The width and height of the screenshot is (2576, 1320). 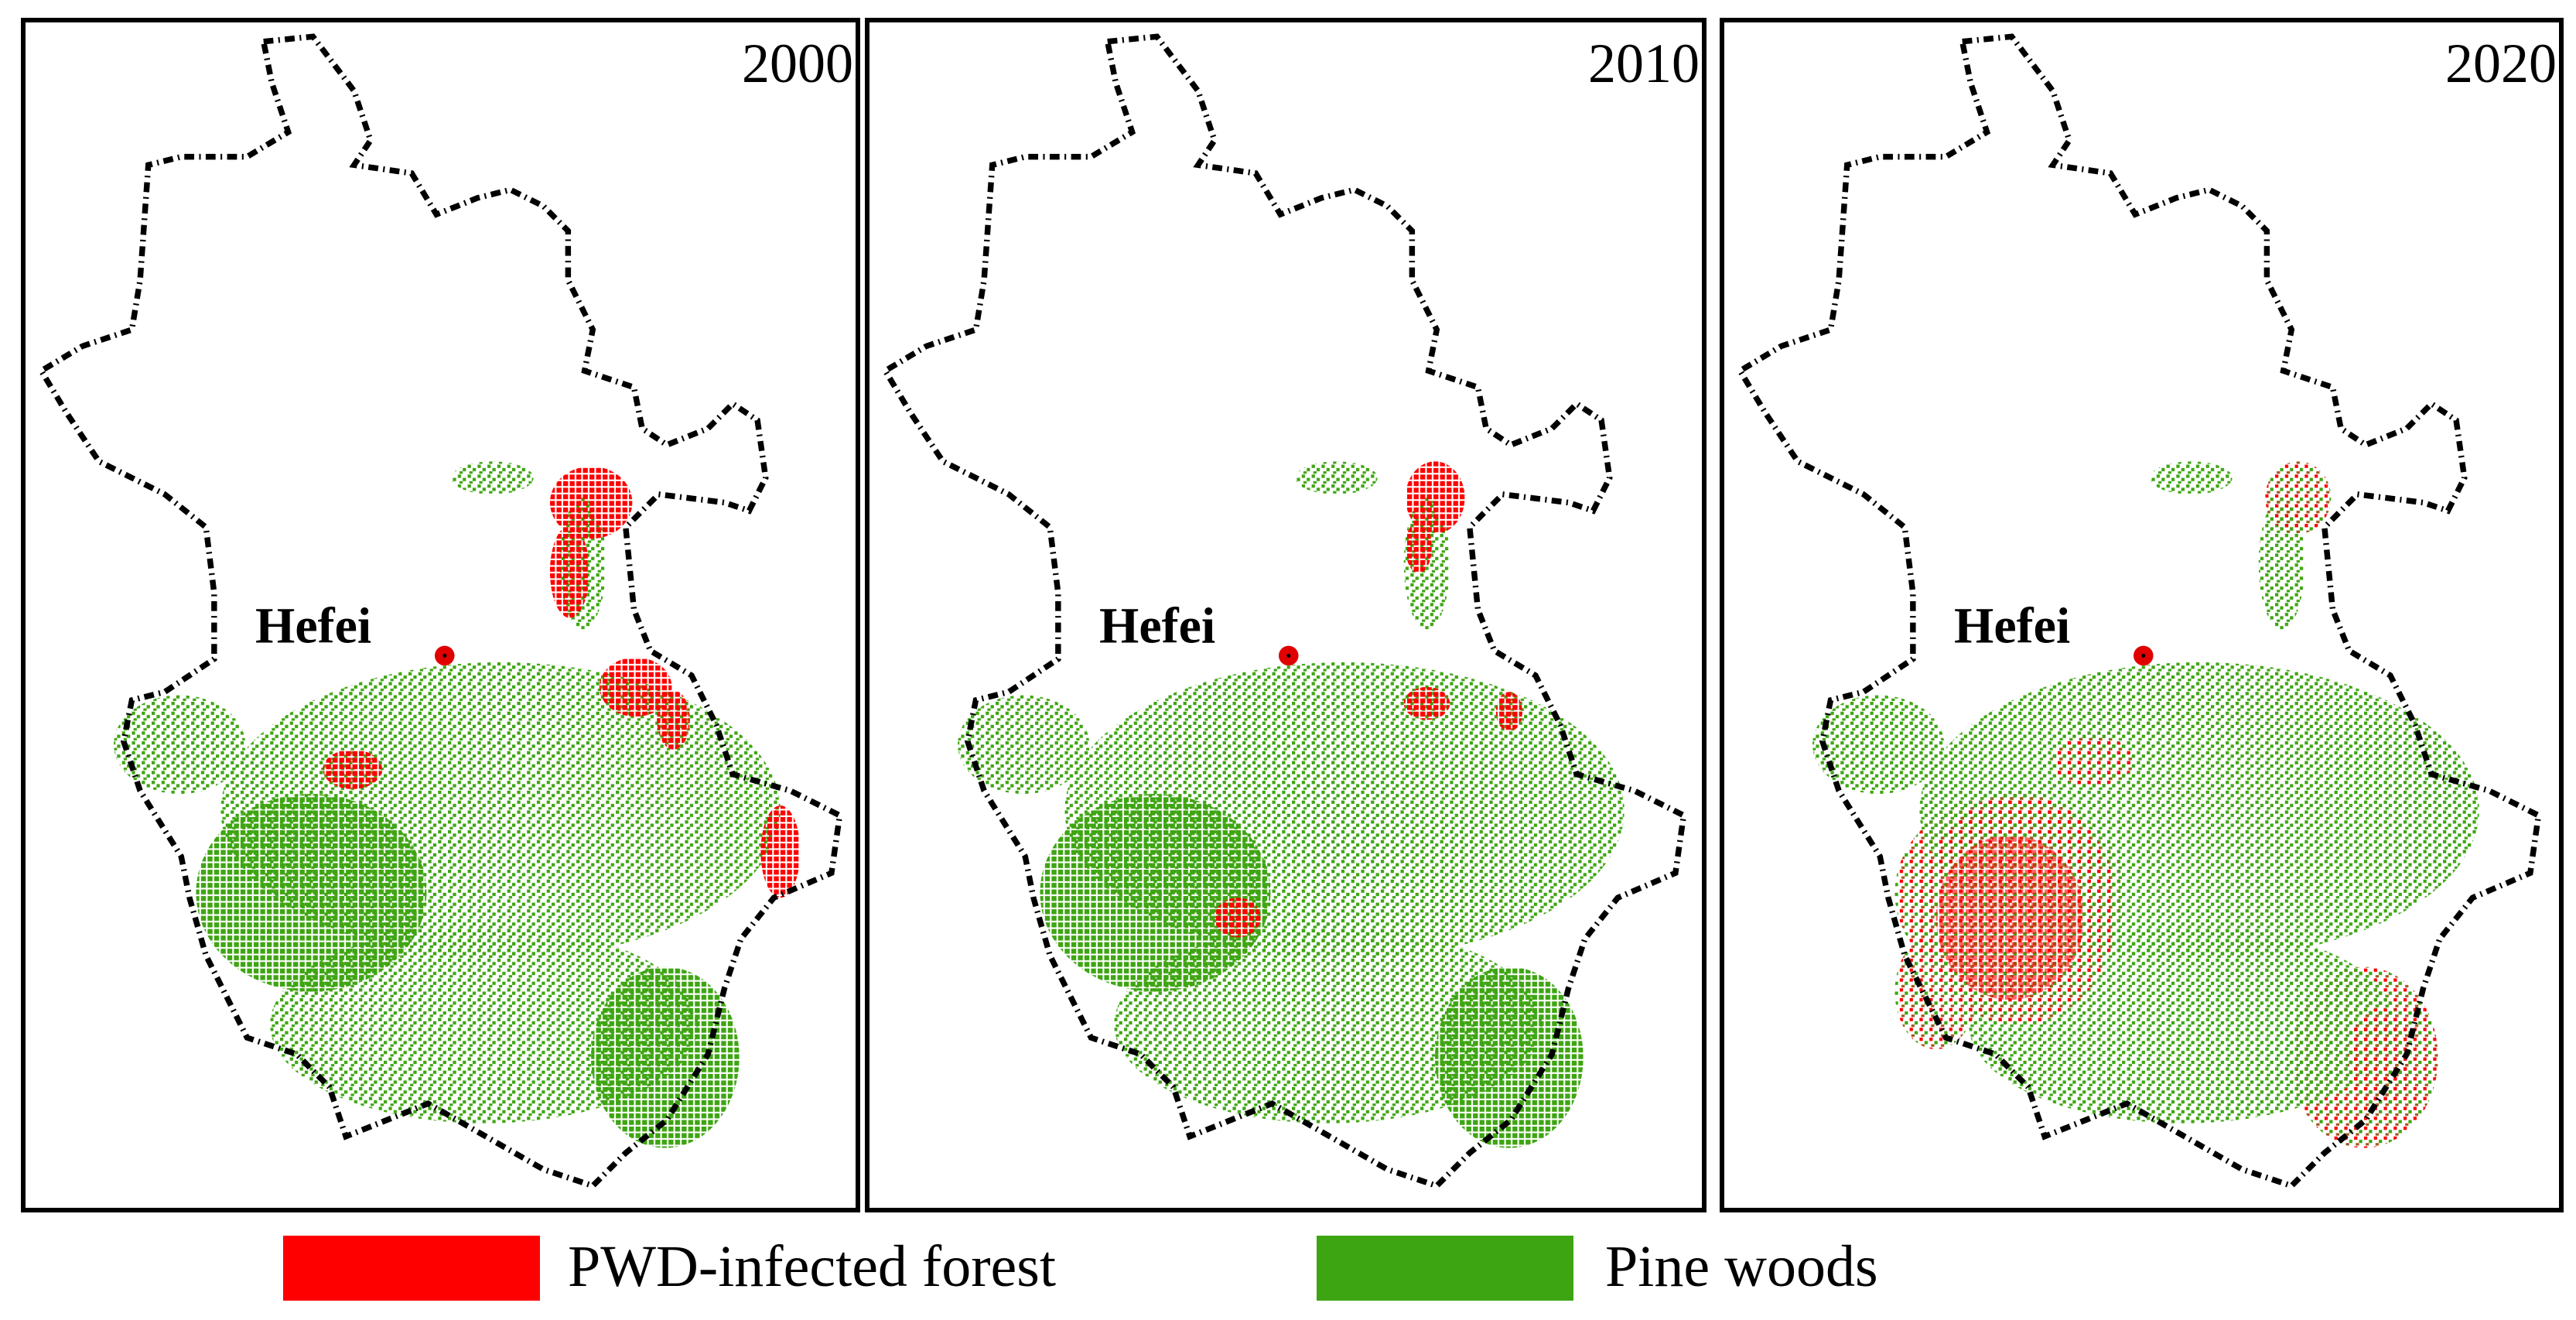 What do you see at coordinates (2501, 63) in the screenshot?
I see `panel-year: 2020` at bounding box center [2501, 63].